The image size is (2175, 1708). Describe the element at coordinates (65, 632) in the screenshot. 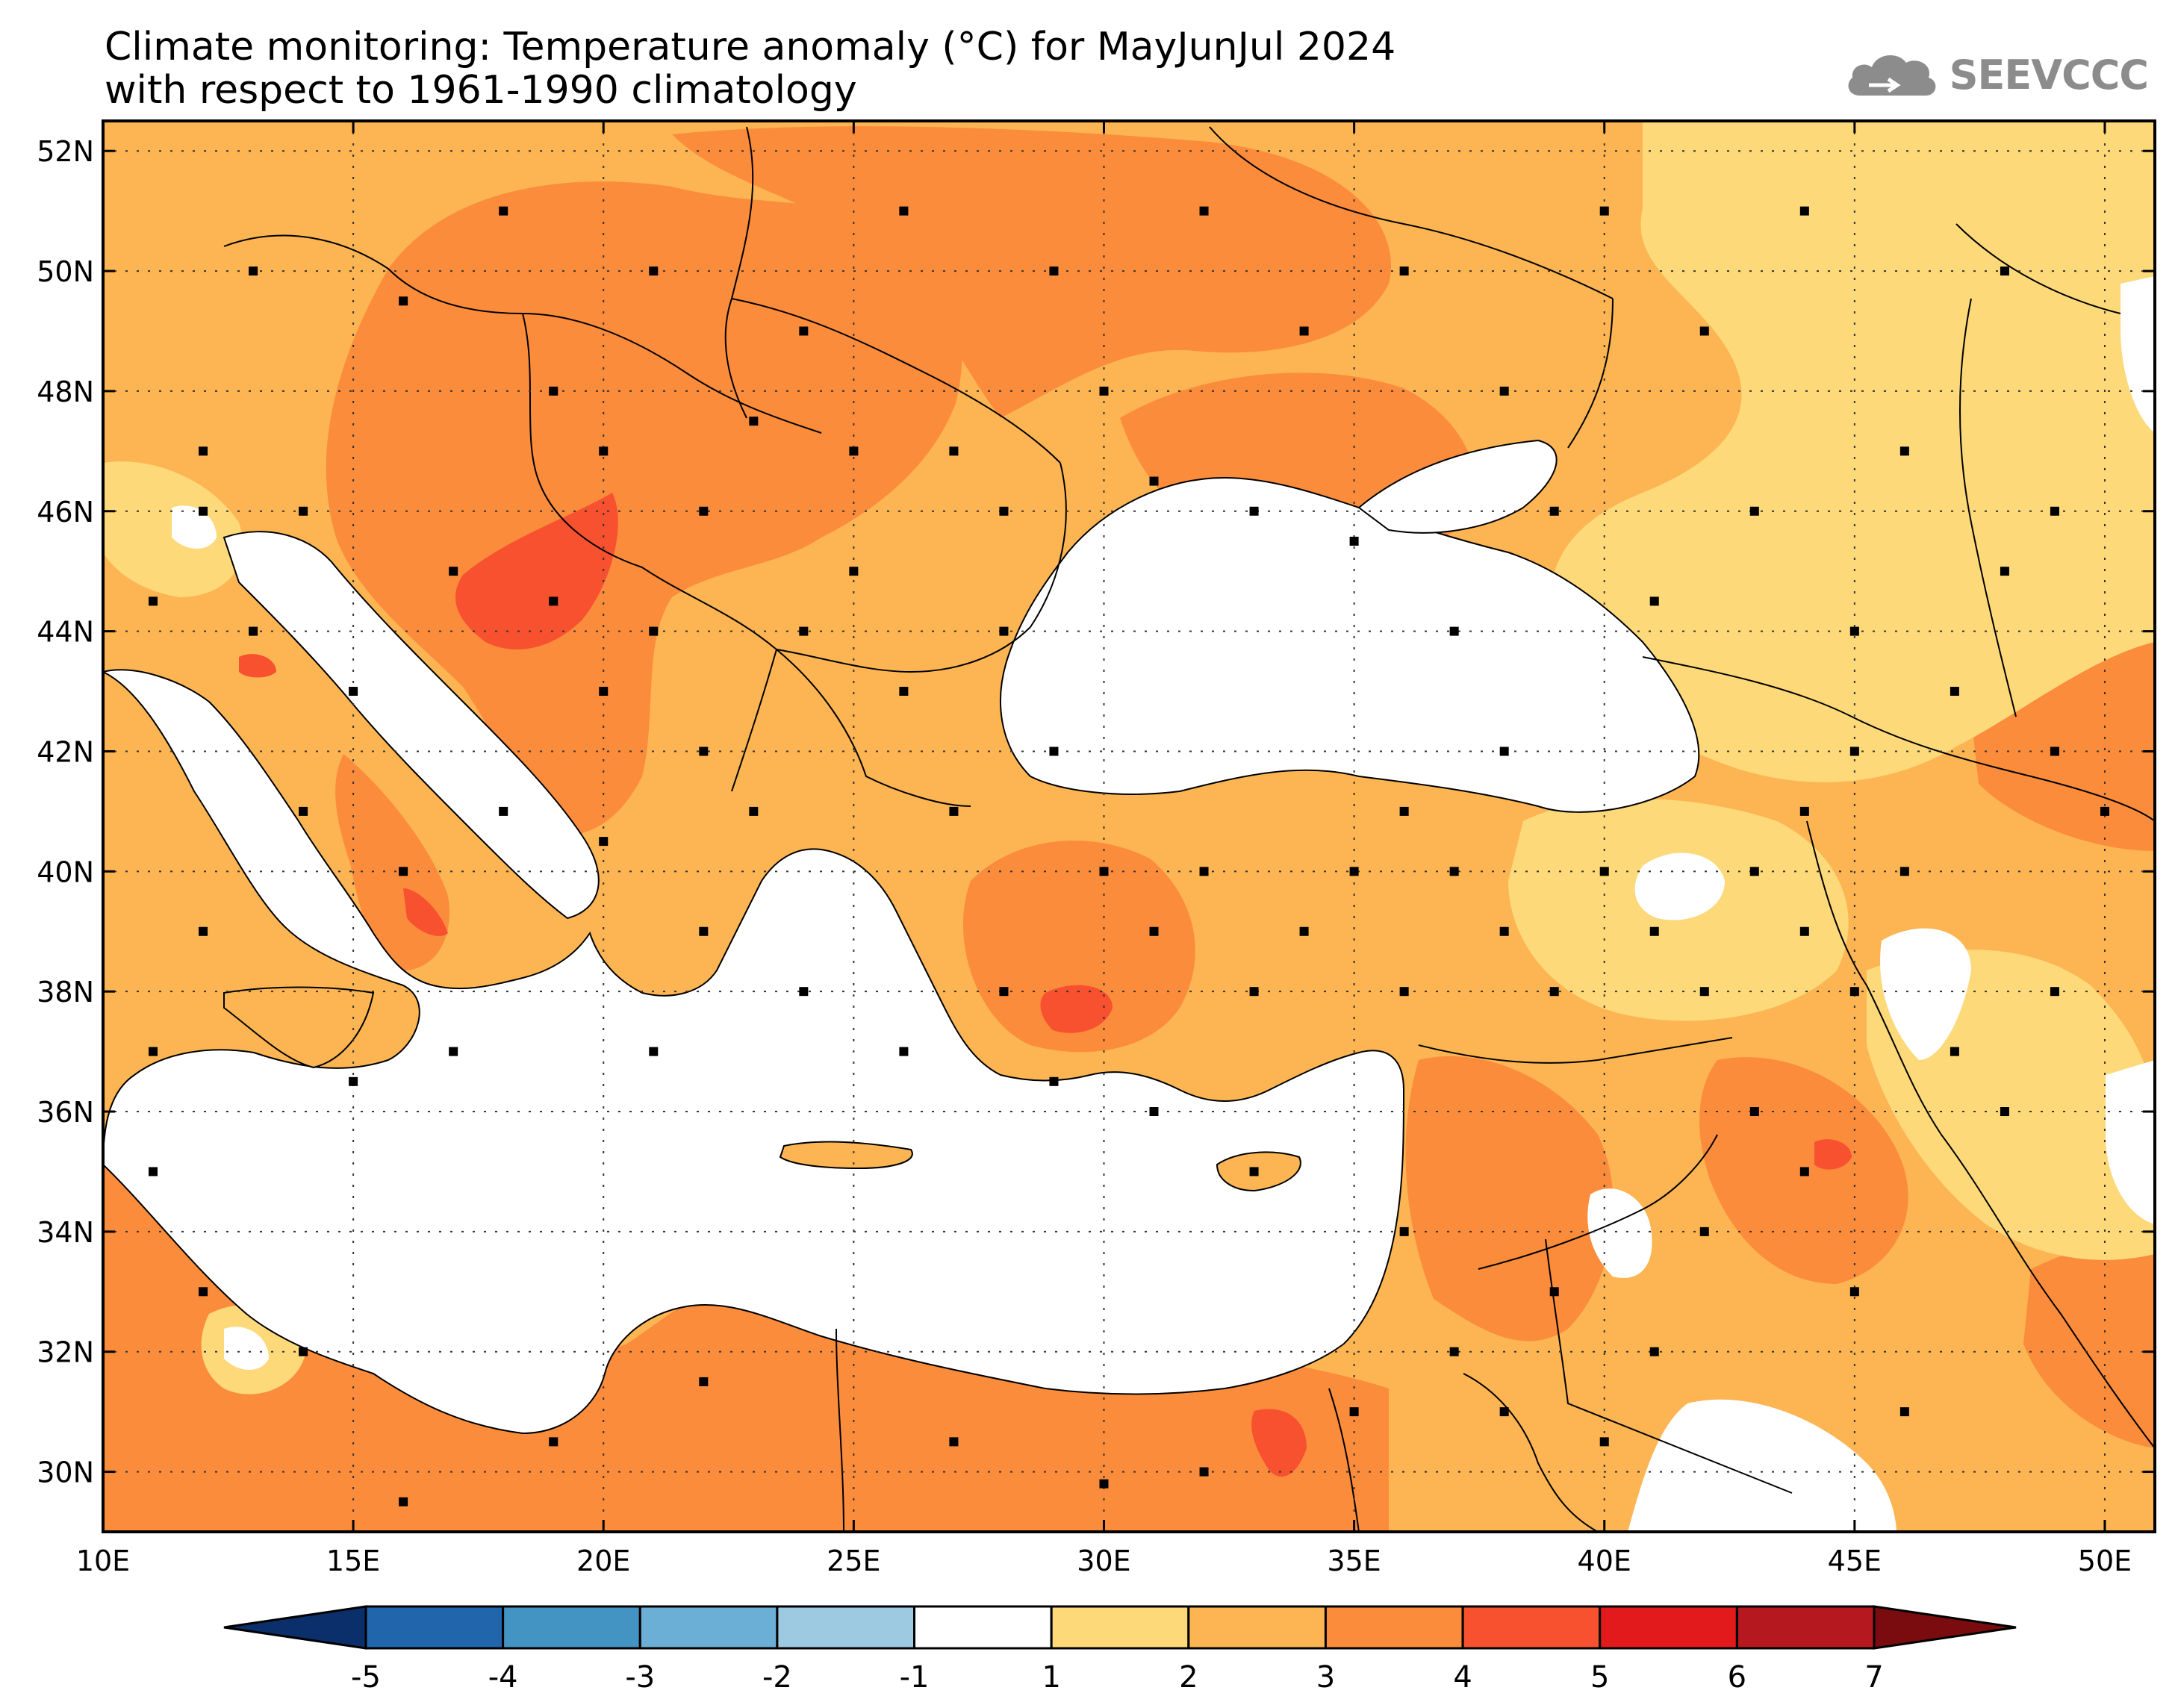

I see `lat-tick-label: 44N` at that location.